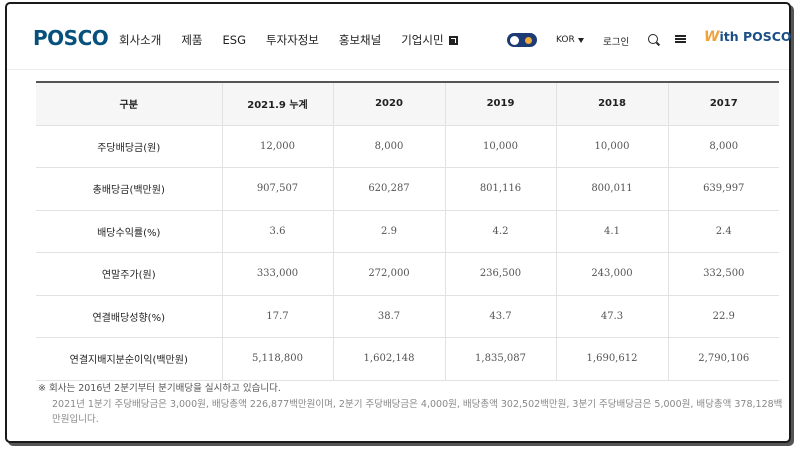 The image size is (800, 451). What do you see at coordinates (277, 316) in the screenshot?
I see `table-cell: 17.7` at bounding box center [277, 316].